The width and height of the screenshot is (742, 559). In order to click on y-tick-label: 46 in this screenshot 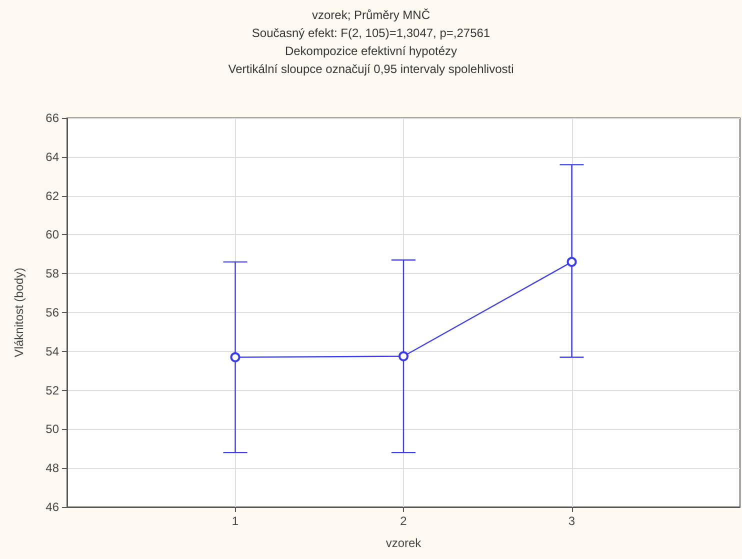, I will do `click(53, 507)`.